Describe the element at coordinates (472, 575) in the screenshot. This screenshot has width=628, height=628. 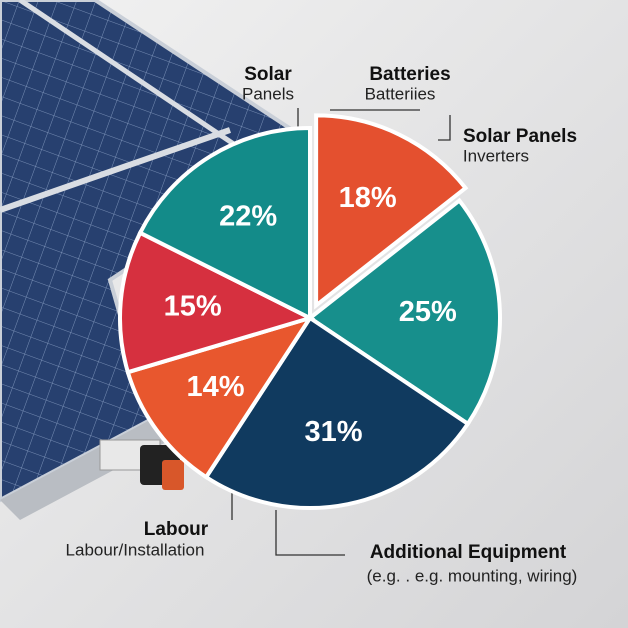
I see `annotation-subtitle: (e.g. . e.g. mounting, wiring)` at that location.